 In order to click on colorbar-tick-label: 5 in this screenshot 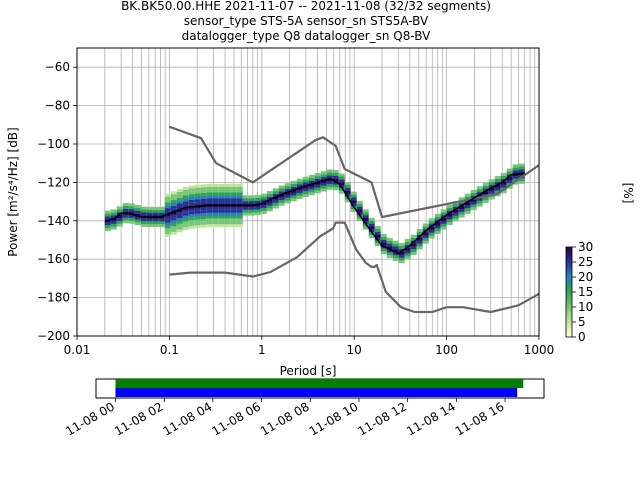, I will do `click(582, 322)`.